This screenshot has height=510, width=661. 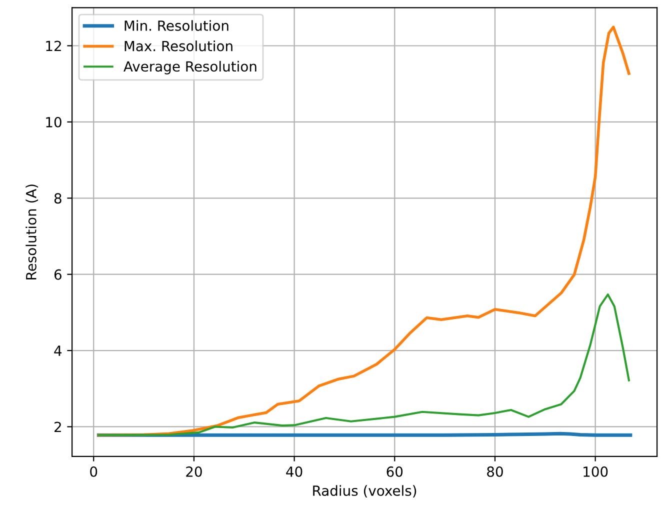 What do you see at coordinates (53, 46) in the screenshot?
I see `y-tick-label: 12` at bounding box center [53, 46].